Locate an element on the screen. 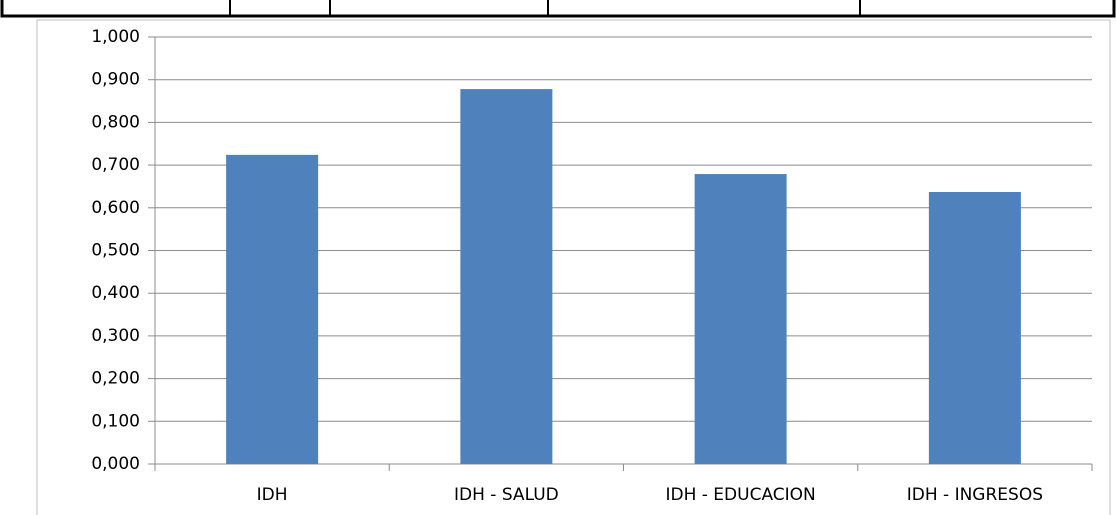  x-tick-label: IDH - INGRESOS is located at coordinates (975, 495).